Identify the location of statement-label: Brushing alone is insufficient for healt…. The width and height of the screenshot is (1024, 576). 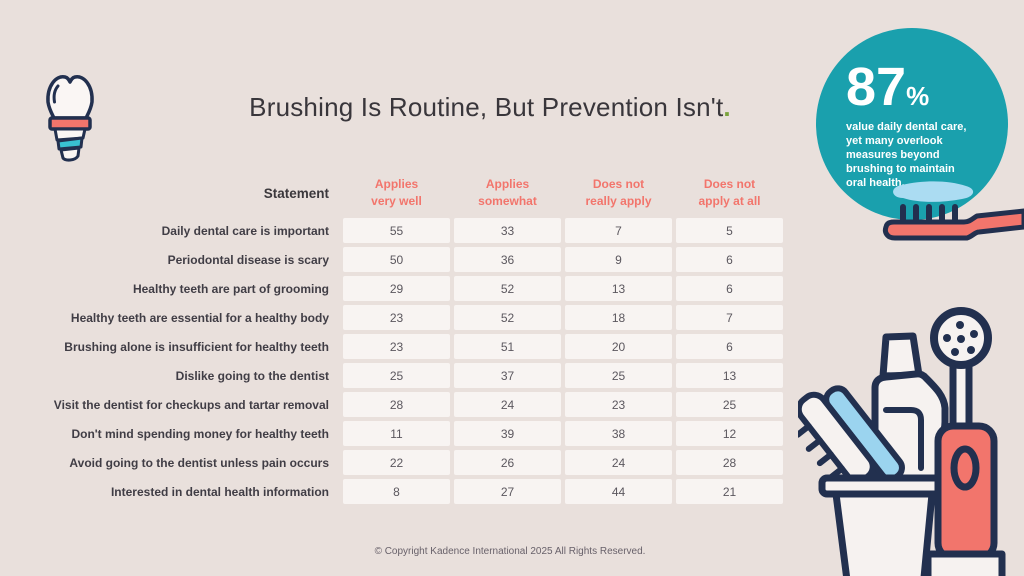
(196, 346).